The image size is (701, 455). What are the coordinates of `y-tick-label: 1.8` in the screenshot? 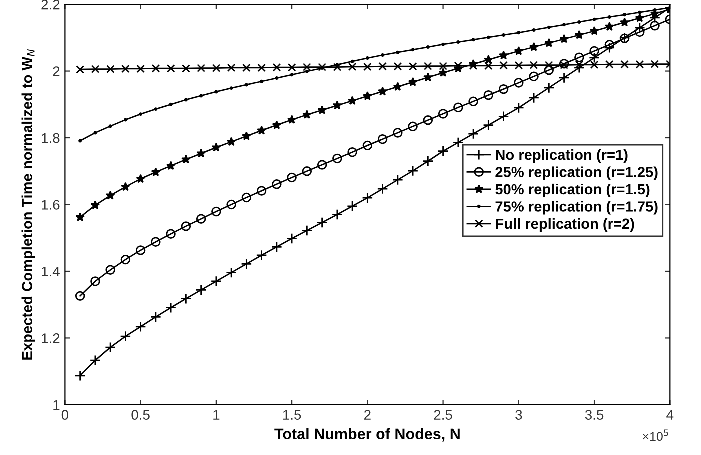 It's located at (51, 138).